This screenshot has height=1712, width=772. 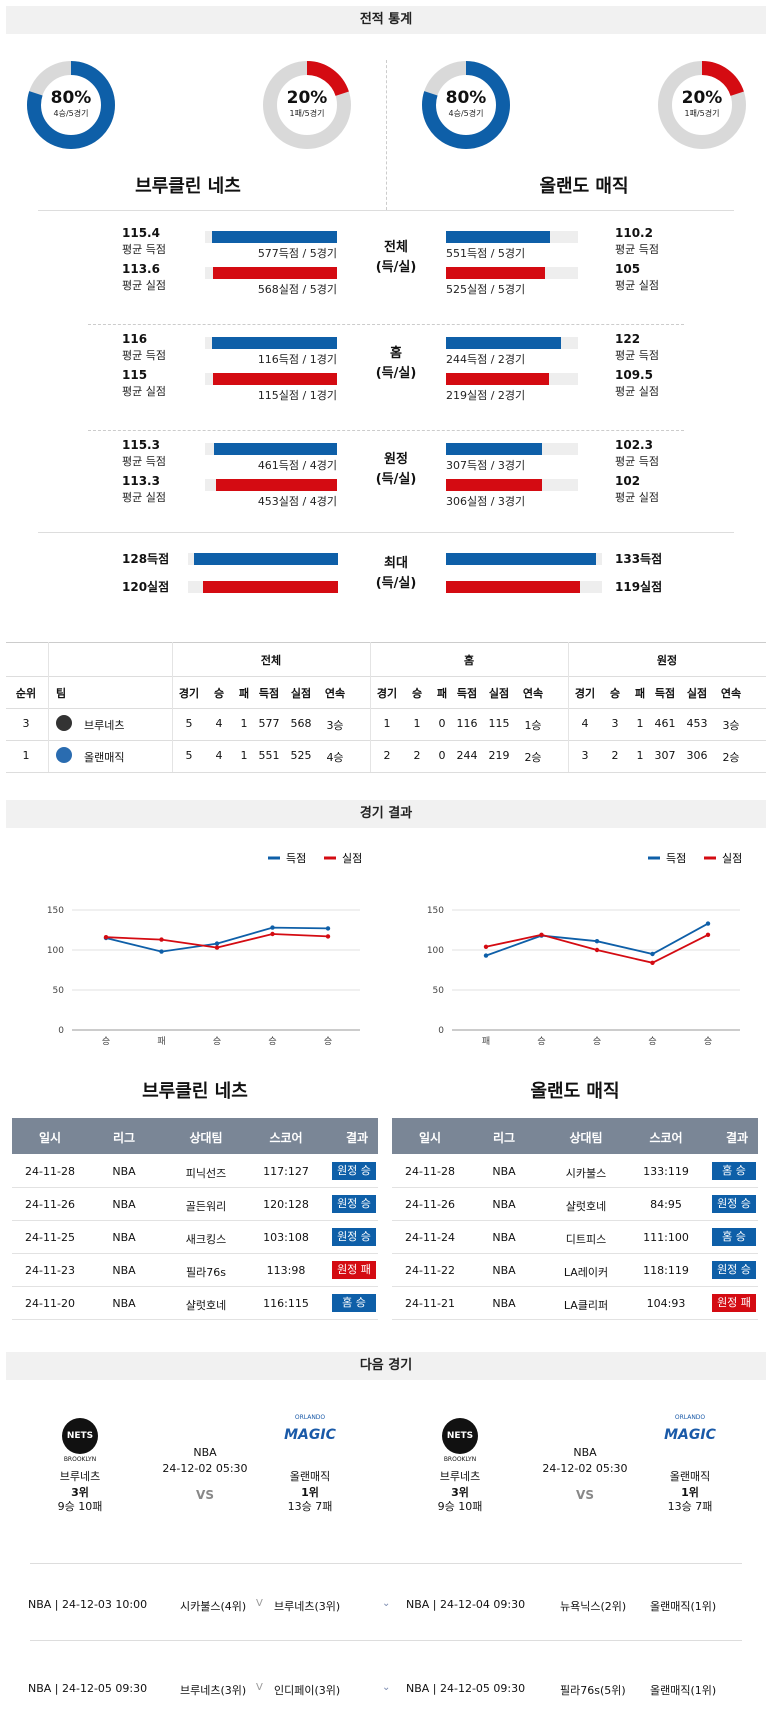 I want to click on donut-percent: 20%, so click(x=307, y=98).